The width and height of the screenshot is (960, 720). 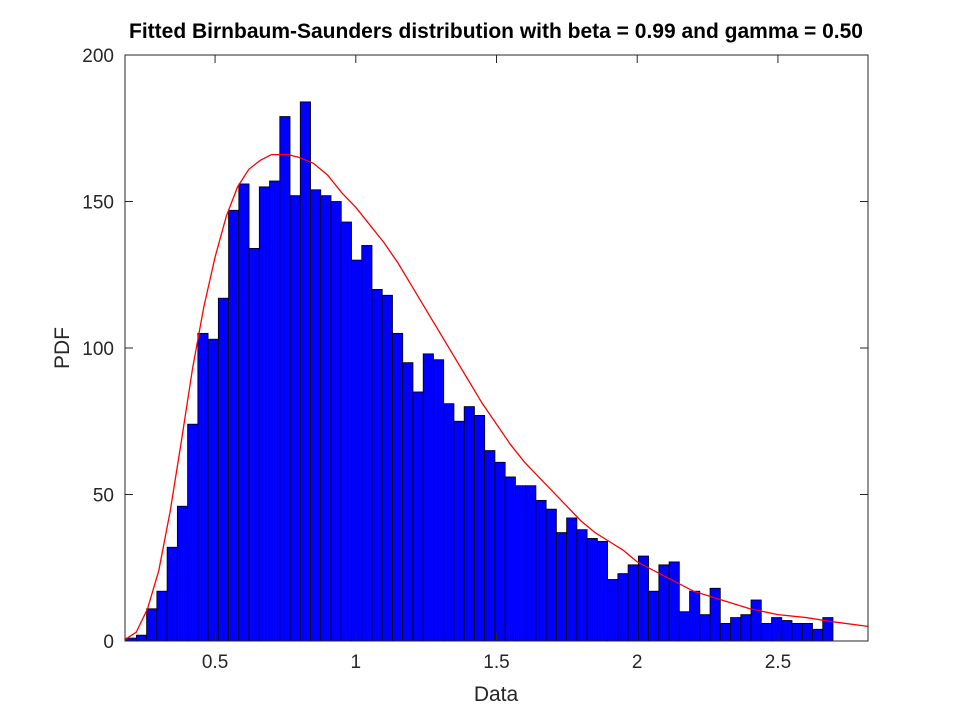 I want to click on x-tick-label: 1.5, so click(x=496, y=662).